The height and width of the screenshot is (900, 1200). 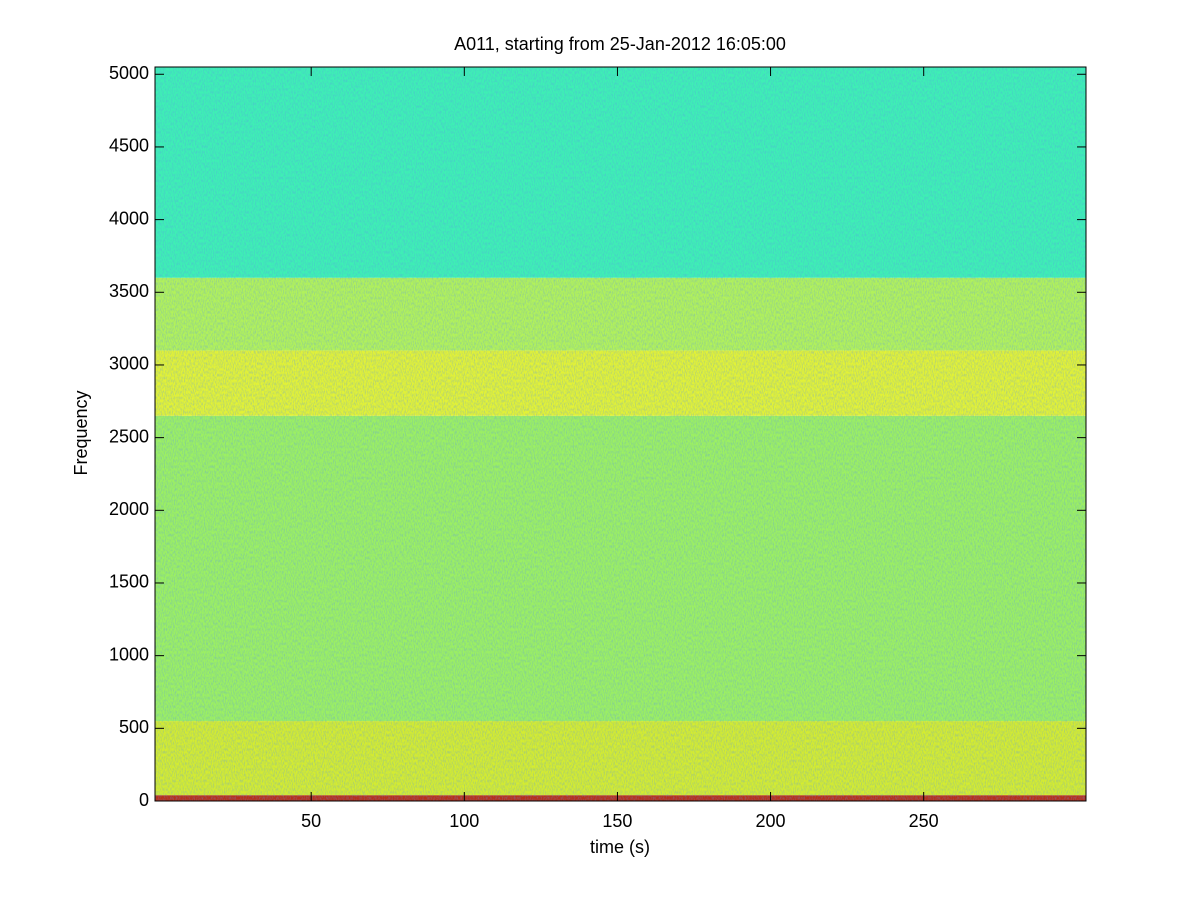 What do you see at coordinates (311, 821) in the screenshot?
I see `x-tick-label: 50` at bounding box center [311, 821].